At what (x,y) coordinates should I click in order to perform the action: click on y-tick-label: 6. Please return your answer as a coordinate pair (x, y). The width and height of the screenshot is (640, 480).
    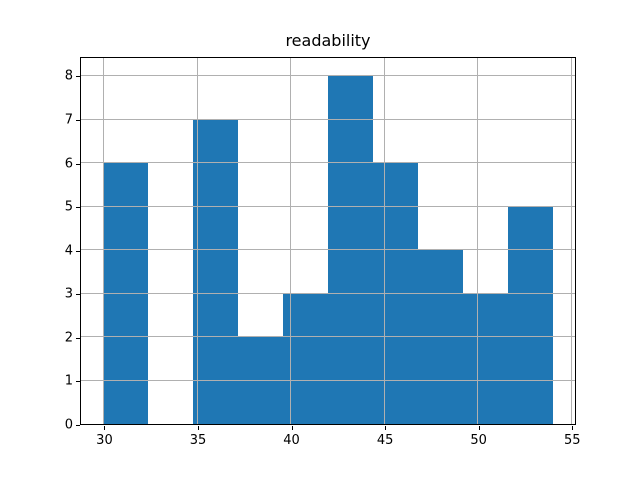
    Looking at the image, I should click on (68, 164).